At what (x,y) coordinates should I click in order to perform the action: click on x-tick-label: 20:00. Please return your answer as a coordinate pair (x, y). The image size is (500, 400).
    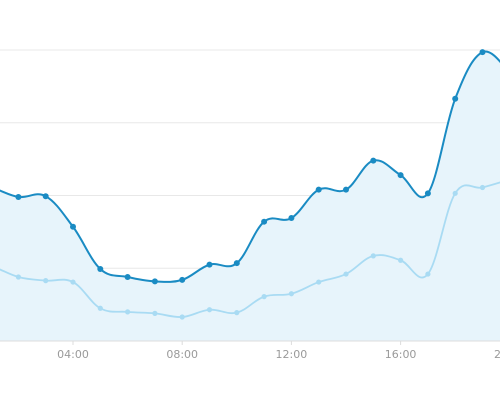
    Looking at the image, I should click on (497, 354).